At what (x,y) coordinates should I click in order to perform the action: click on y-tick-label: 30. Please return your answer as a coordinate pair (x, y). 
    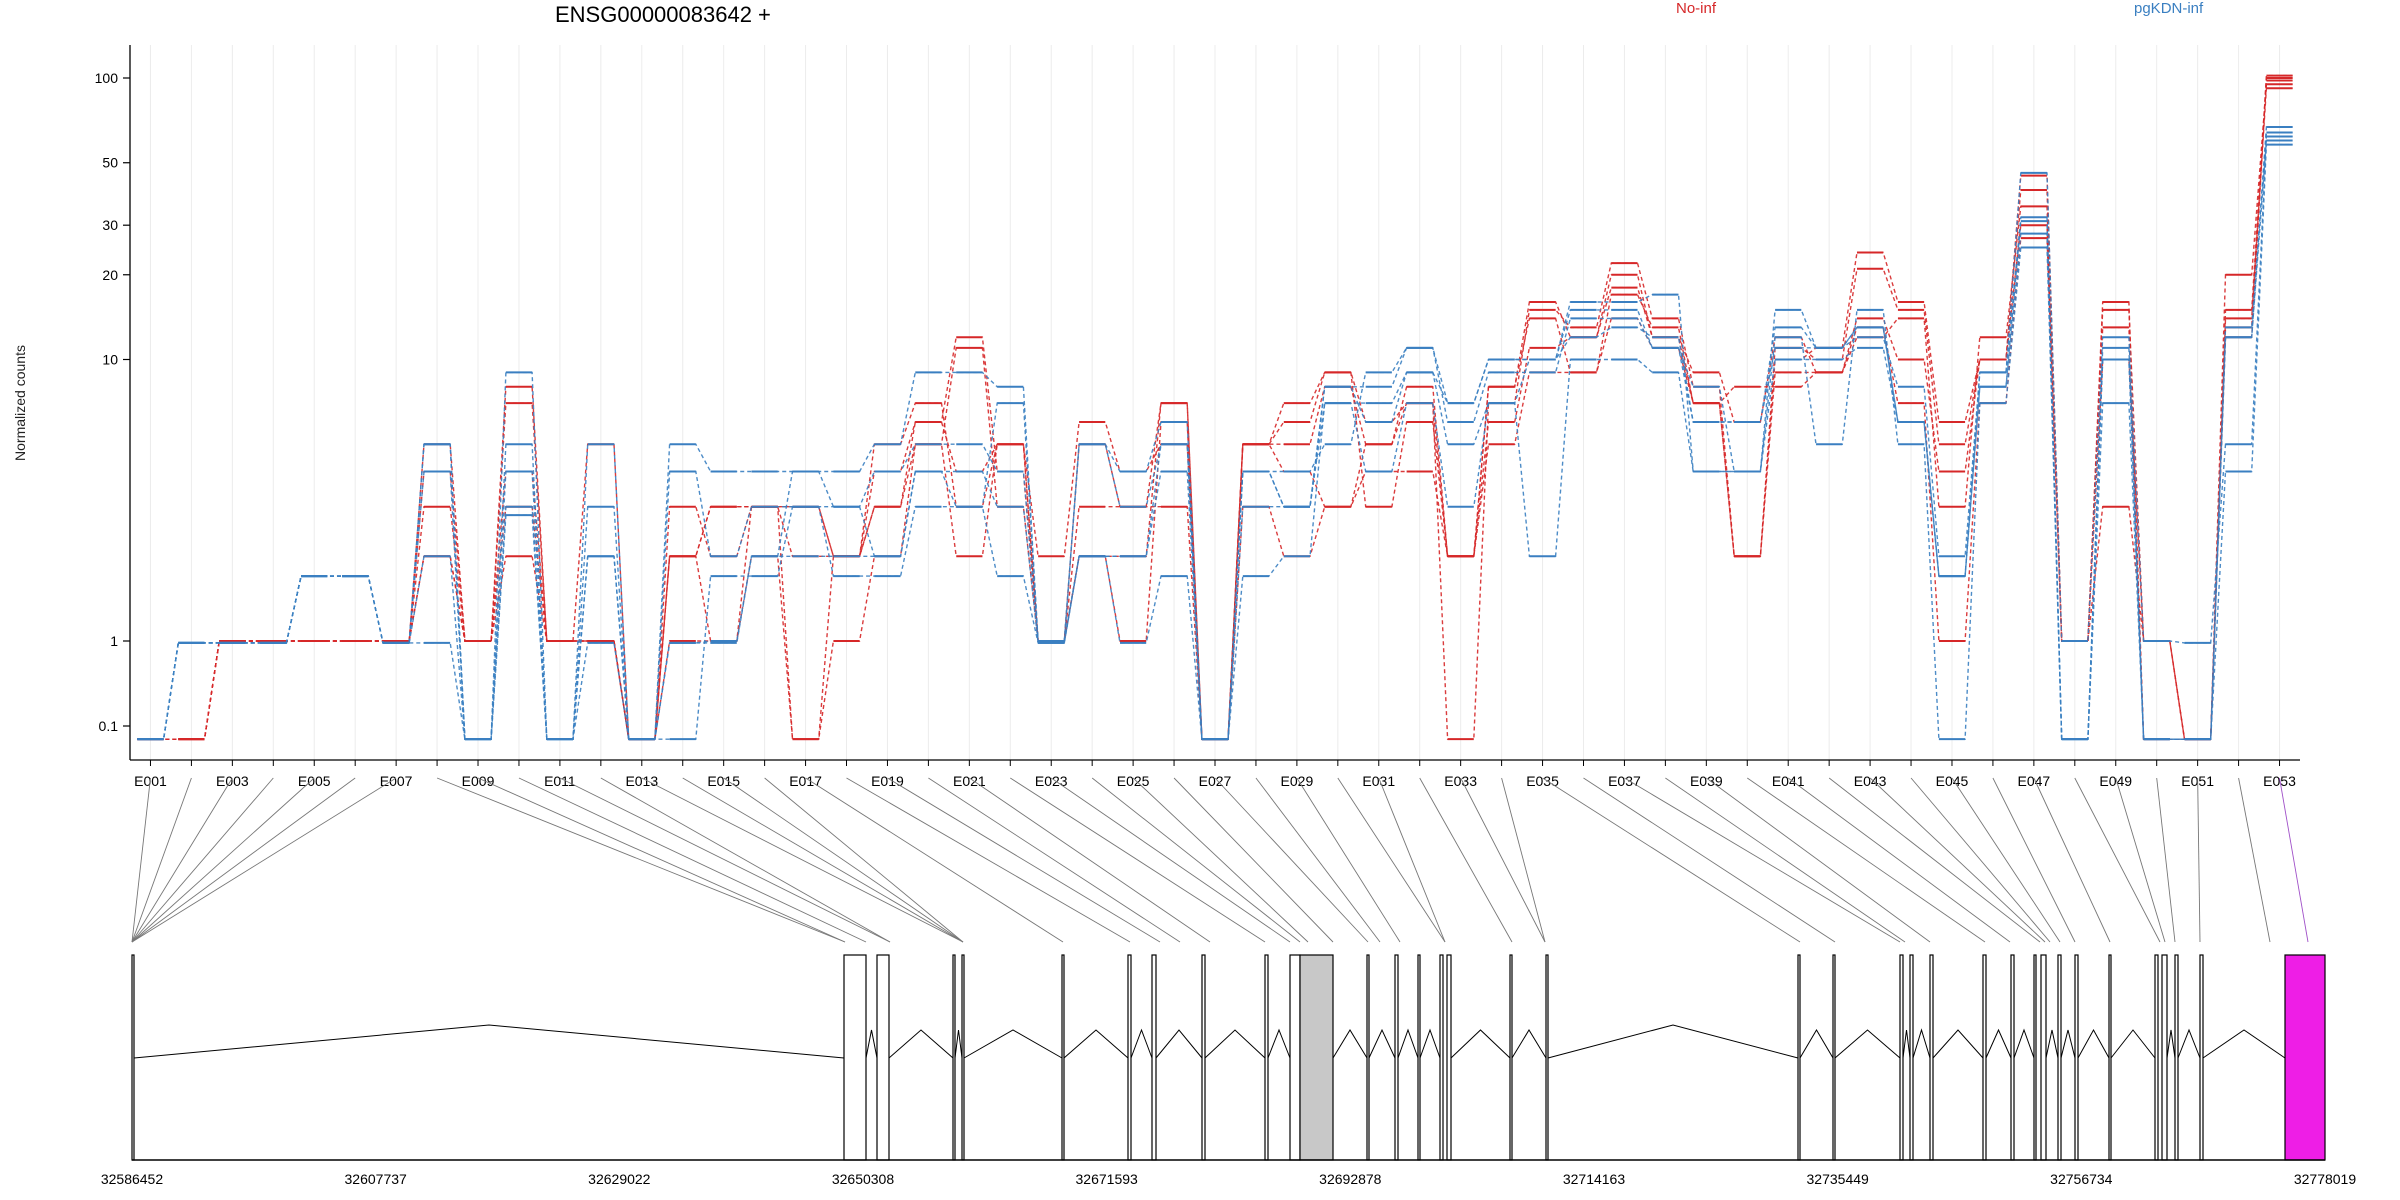
    Looking at the image, I should click on (110, 225).